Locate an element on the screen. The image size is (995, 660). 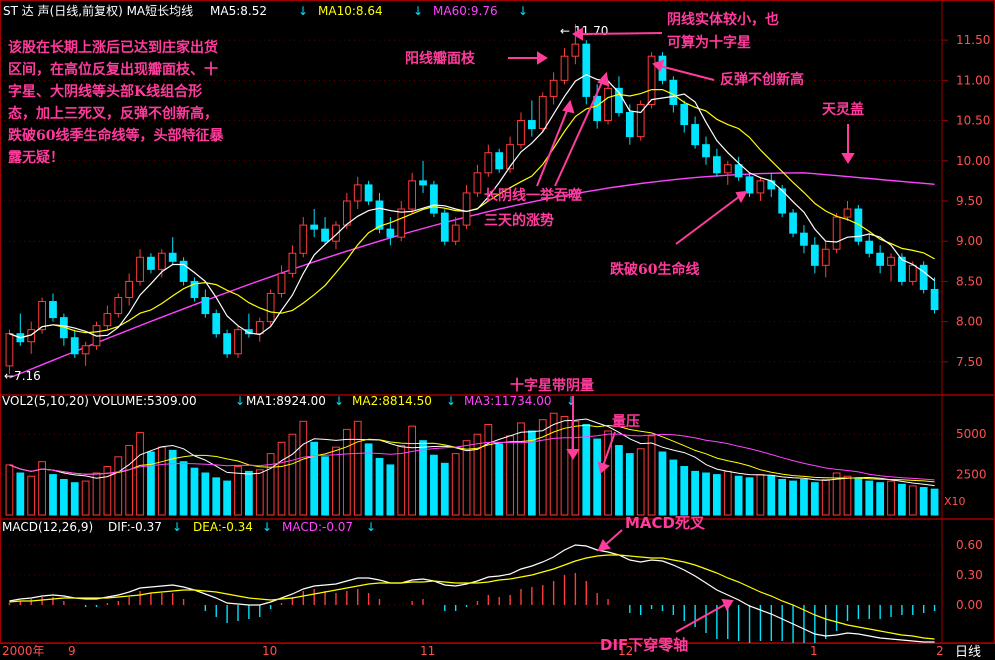
time-label-2000: 2000年 is located at coordinates (23, 651).